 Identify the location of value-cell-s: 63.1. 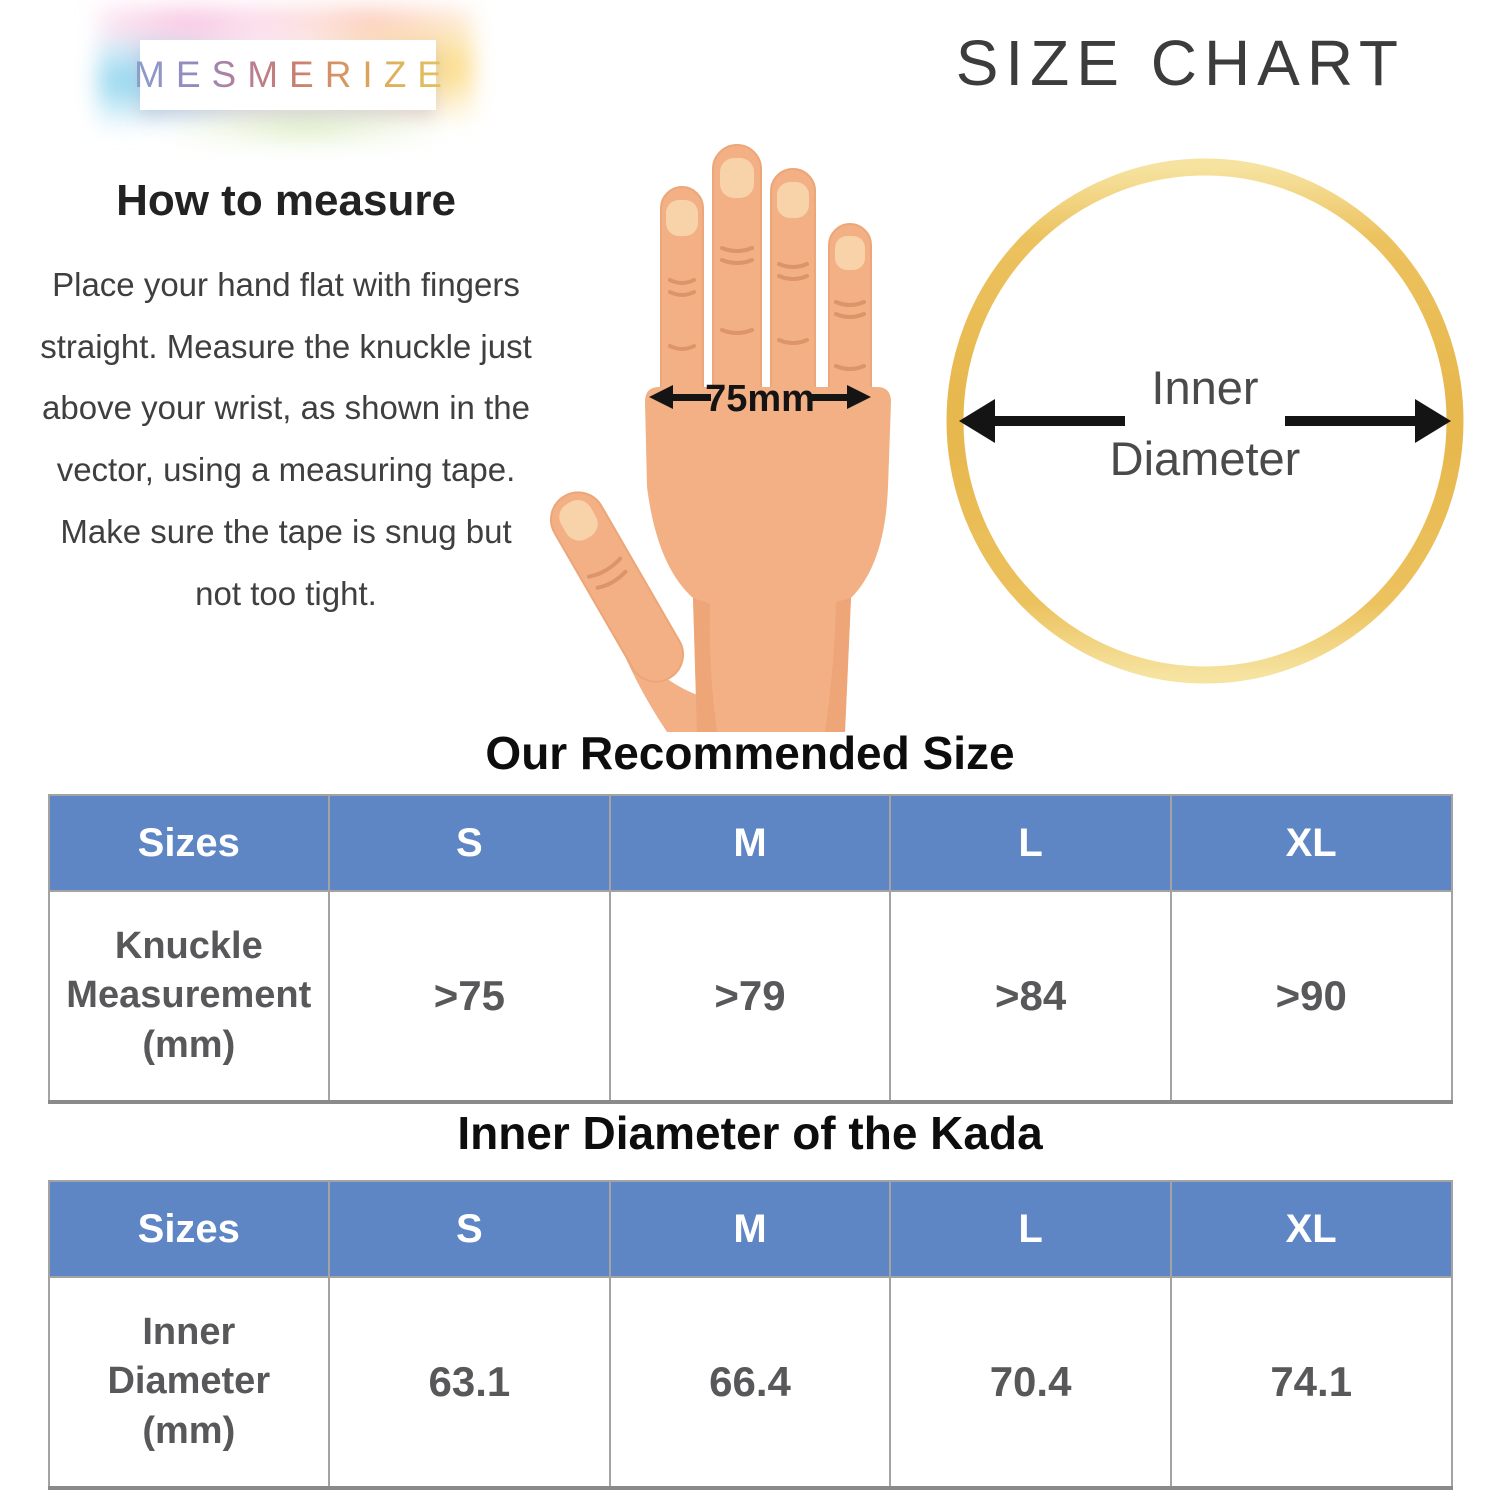
(469, 1382).